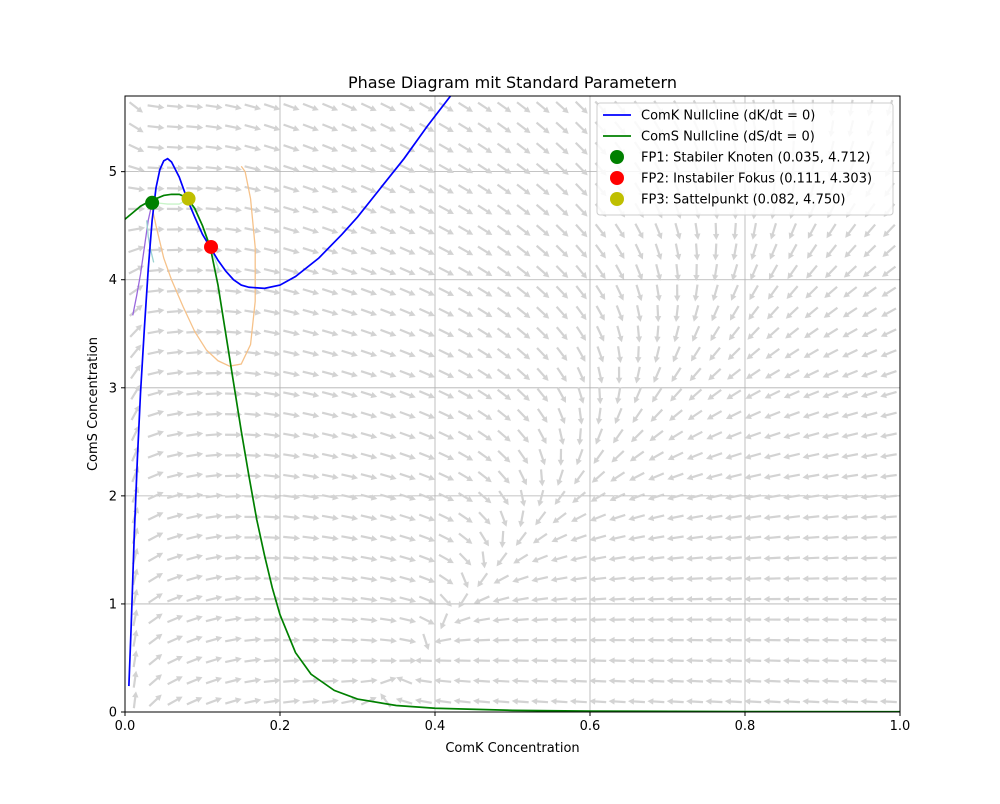 The height and width of the screenshot is (804, 1000). Describe the element at coordinates (113, 388) in the screenshot. I see `y-tick-label: 3` at that location.